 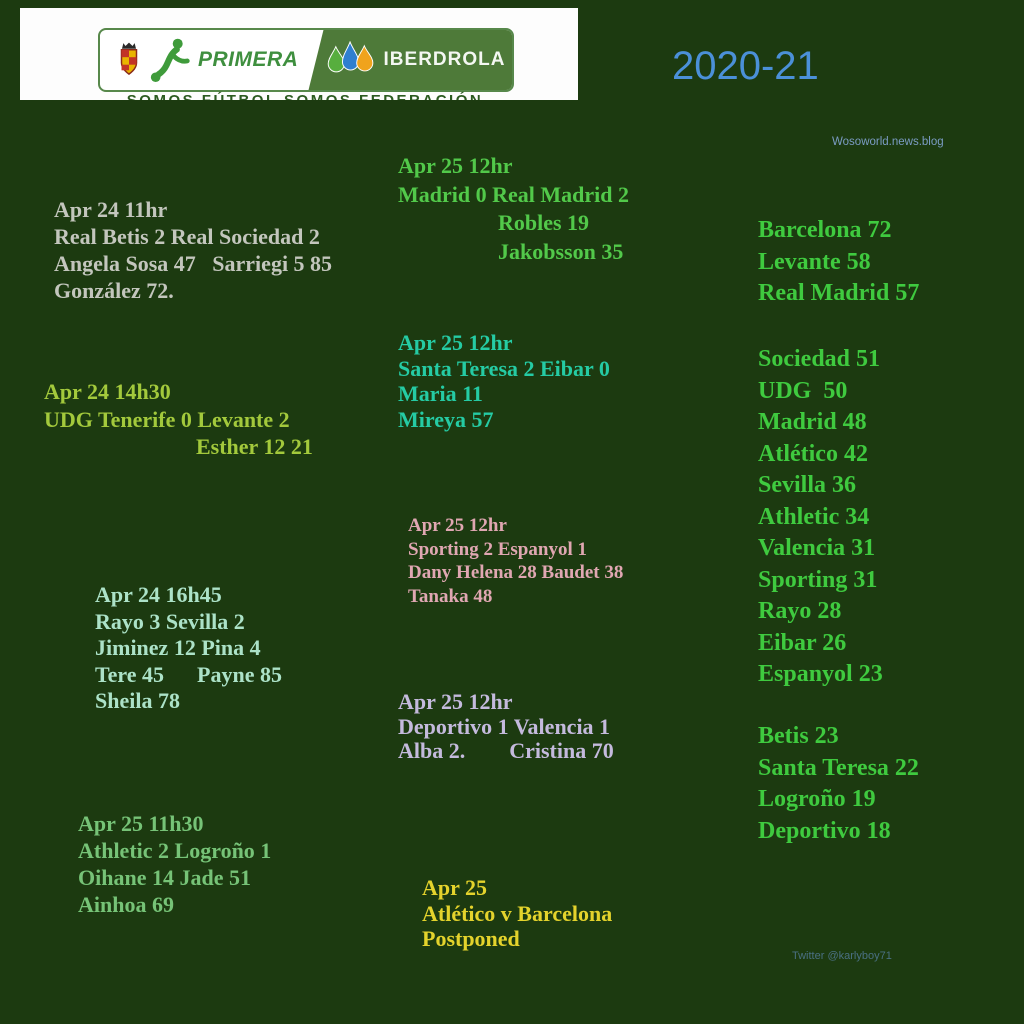 I want to click on text-line: Tanaka 48, so click(x=450, y=596).